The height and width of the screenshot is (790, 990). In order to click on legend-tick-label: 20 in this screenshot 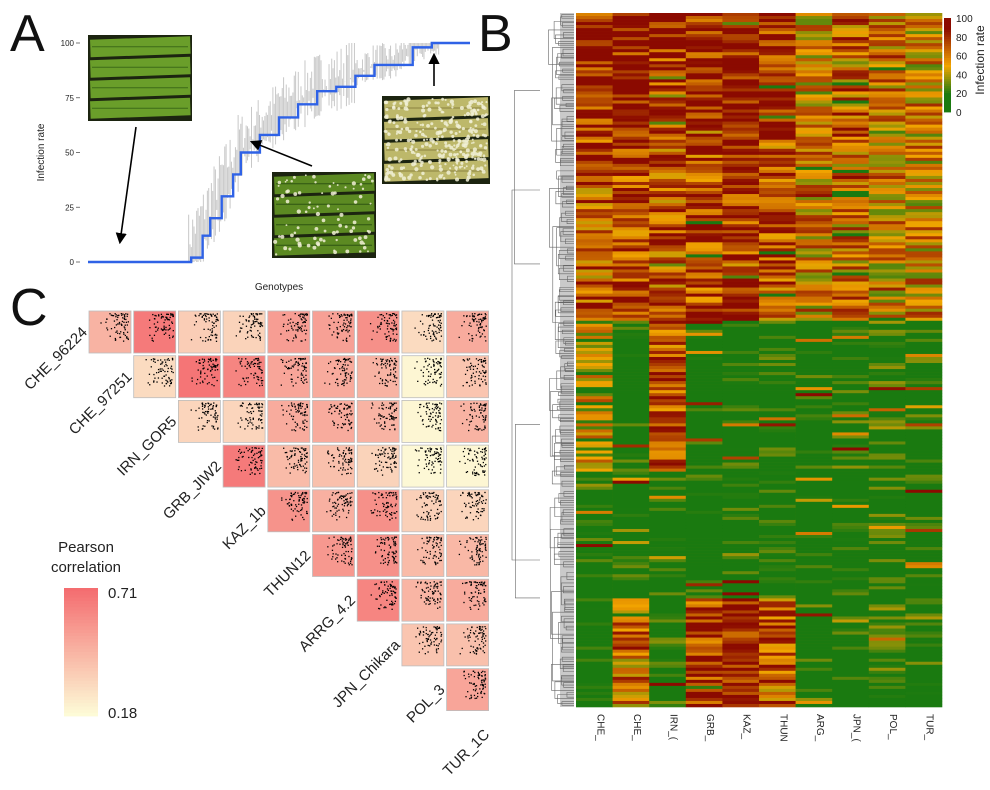, I will do `click(962, 94)`.